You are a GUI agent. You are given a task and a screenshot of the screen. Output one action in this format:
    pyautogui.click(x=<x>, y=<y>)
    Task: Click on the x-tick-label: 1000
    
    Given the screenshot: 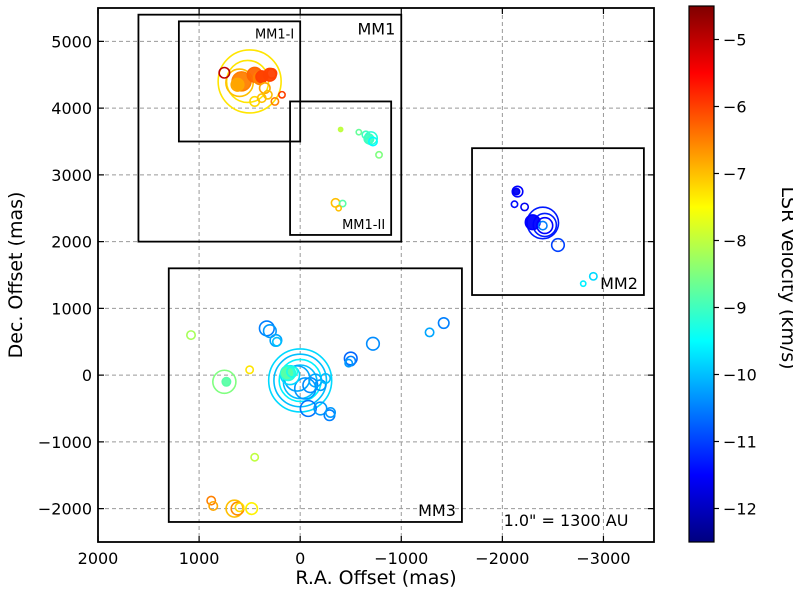 What is the action you would take?
    pyautogui.click(x=199, y=558)
    